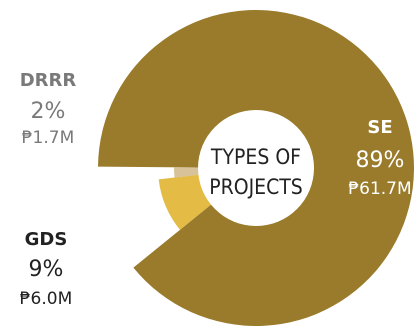  I want to click on label-se-percent: 89%, so click(380, 160).